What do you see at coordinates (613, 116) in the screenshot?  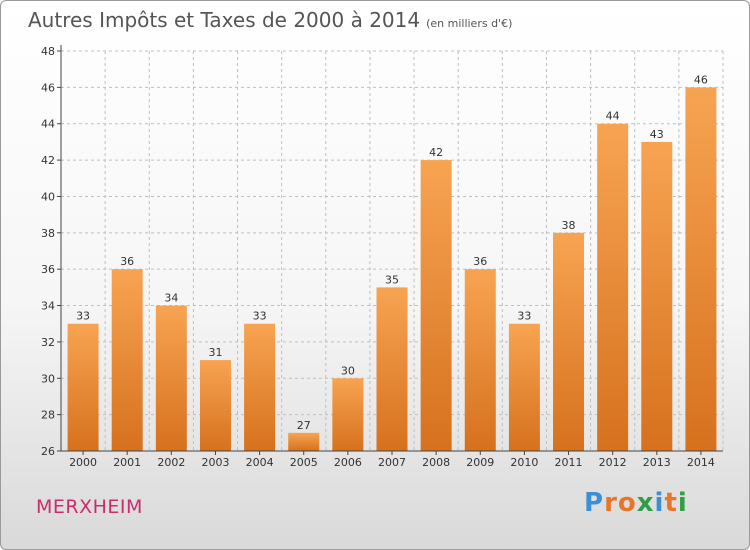 I see `bar-value-label: 44` at bounding box center [613, 116].